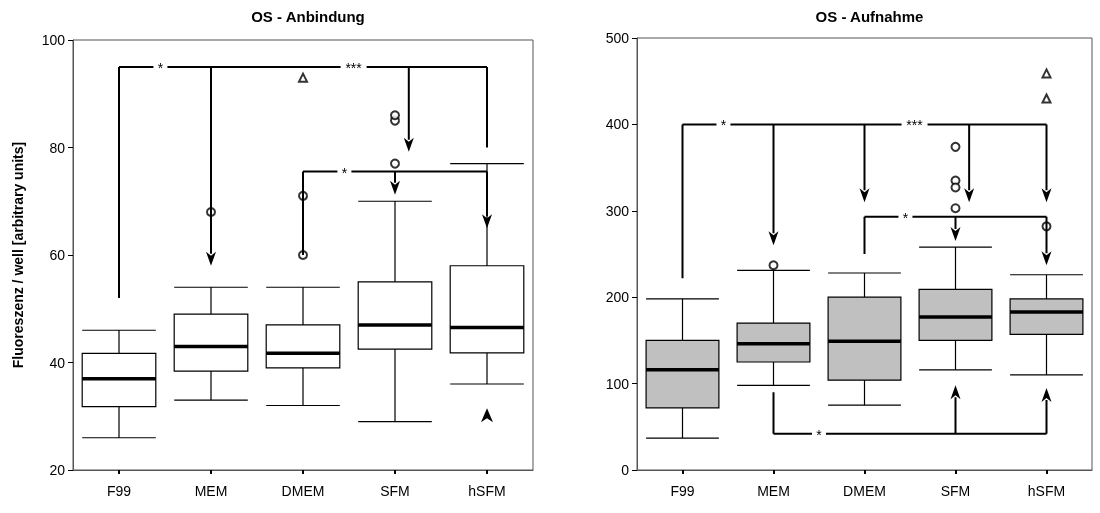 This screenshot has height=513, width=1100. Describe the element at coordinates (617, 38) in the screenshot. I see `y-tick-label: 500` at that location.